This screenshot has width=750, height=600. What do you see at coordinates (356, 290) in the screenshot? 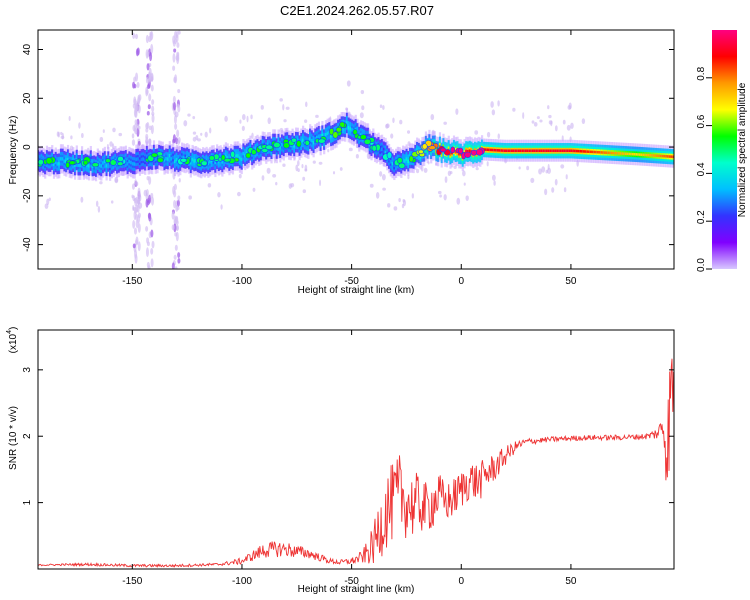
I see `spectrogram-x-axis-label: Height of straight line (km)` at bounding box center [356, 290].